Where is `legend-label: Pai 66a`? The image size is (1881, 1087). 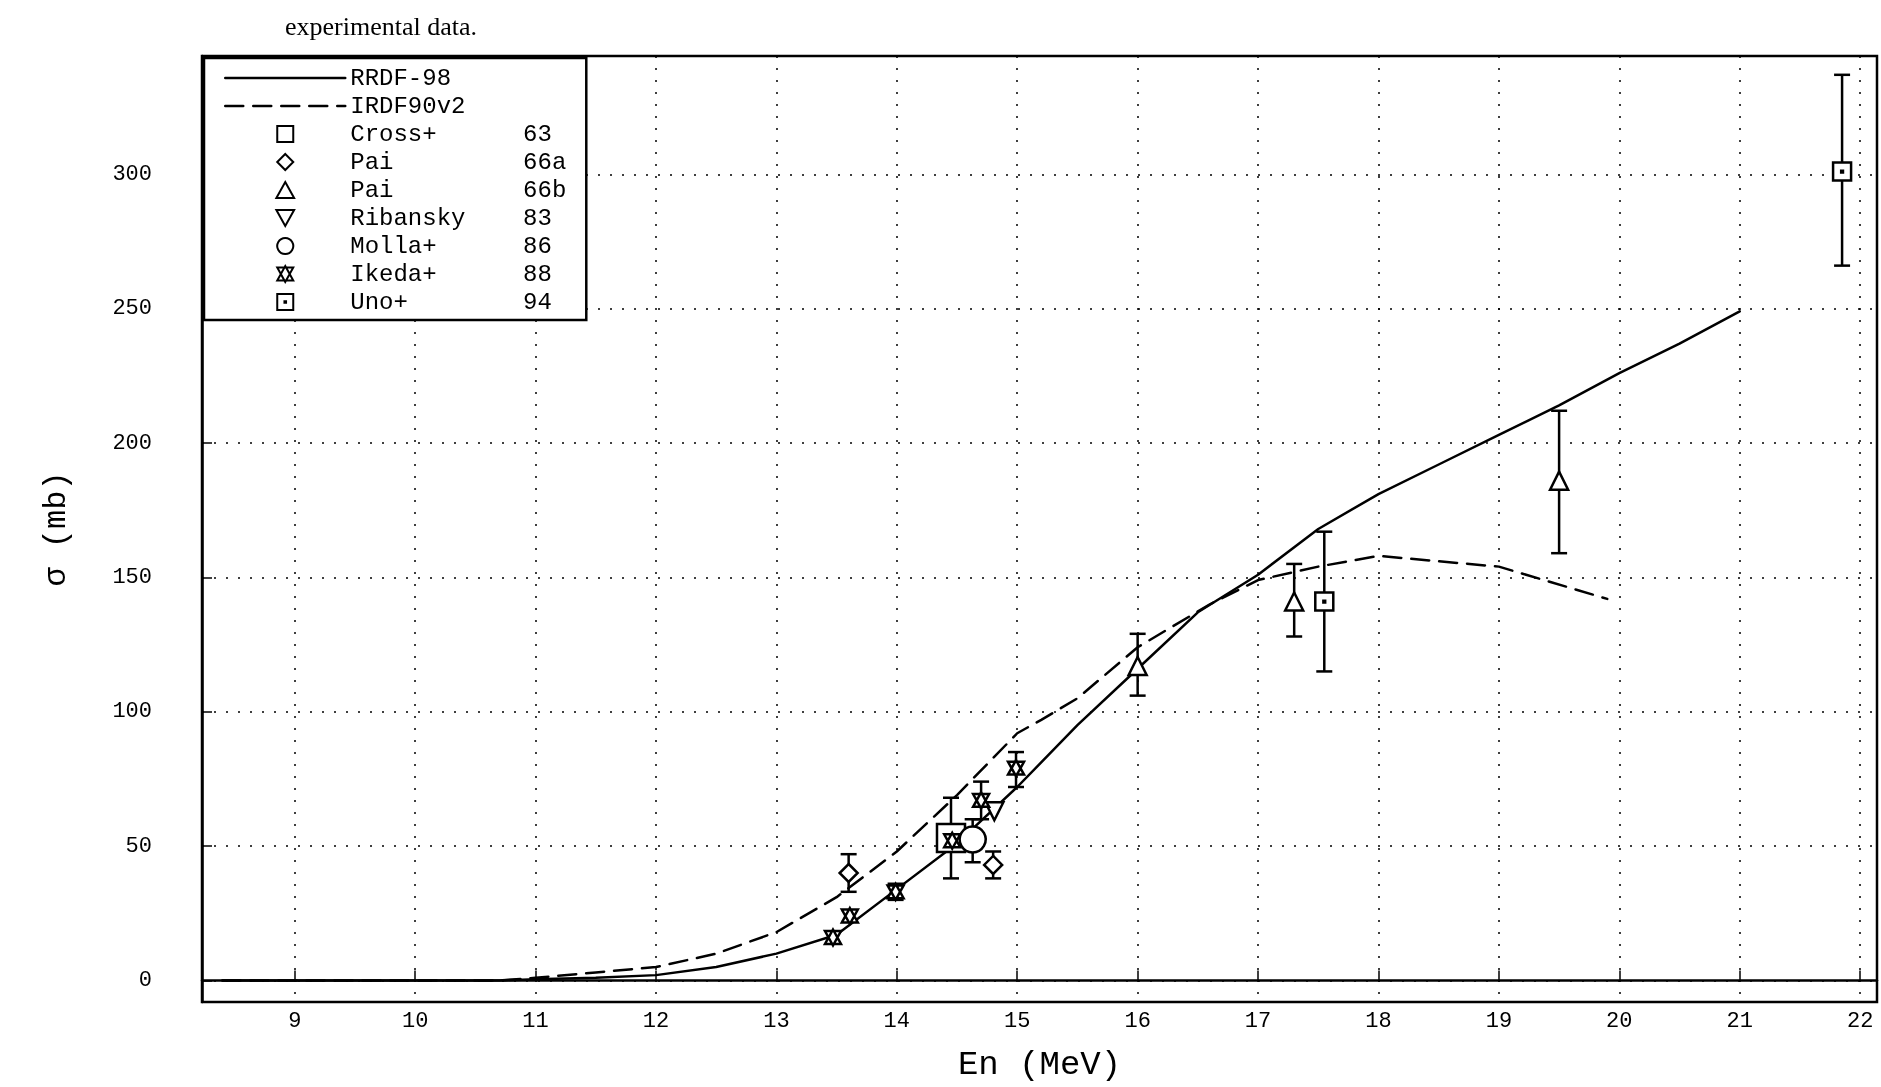 legend-label: Pai 66a is located at coordinates (458, 162).